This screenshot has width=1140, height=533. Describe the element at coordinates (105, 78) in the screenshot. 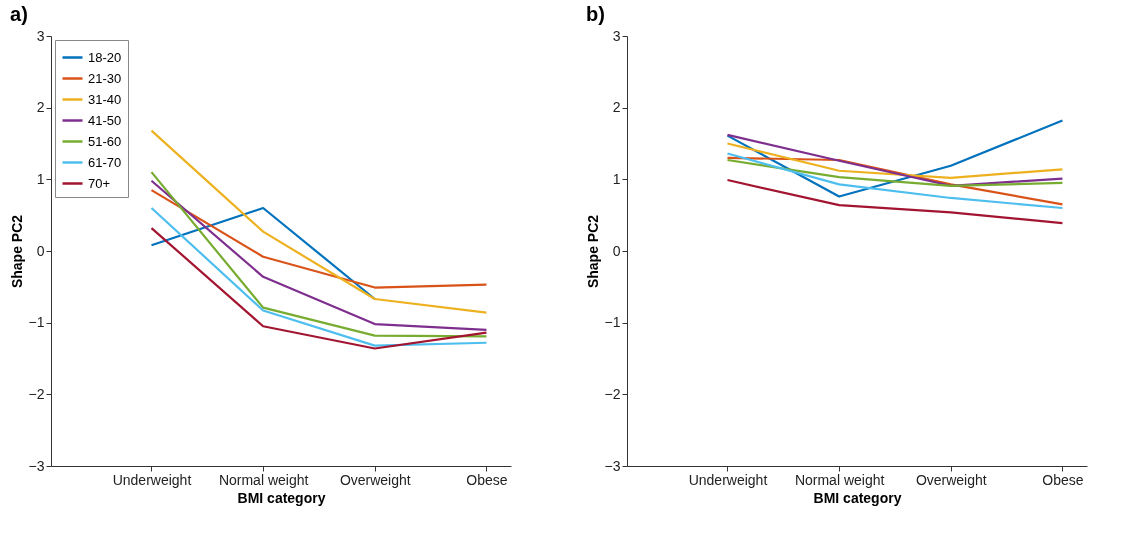

I see `legend-label: 21-30` at that location.